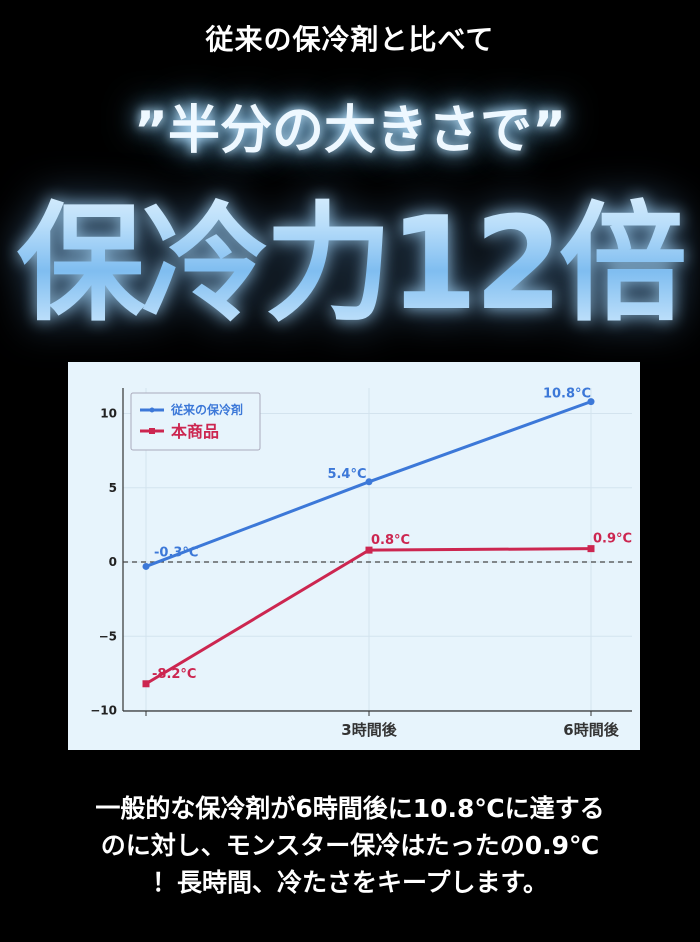 This screenshot has height=942, width=700. I want to click on description-line: のに対し、モンスター保冷はたったの0.9℃, so click(350, 845).